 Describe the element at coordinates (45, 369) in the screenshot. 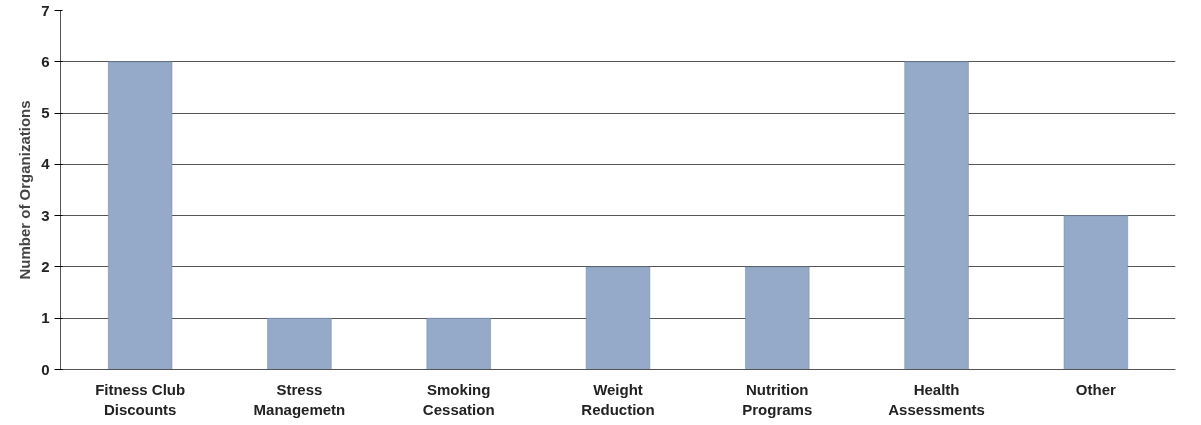

I see `y-tick-label: 0` at that location.